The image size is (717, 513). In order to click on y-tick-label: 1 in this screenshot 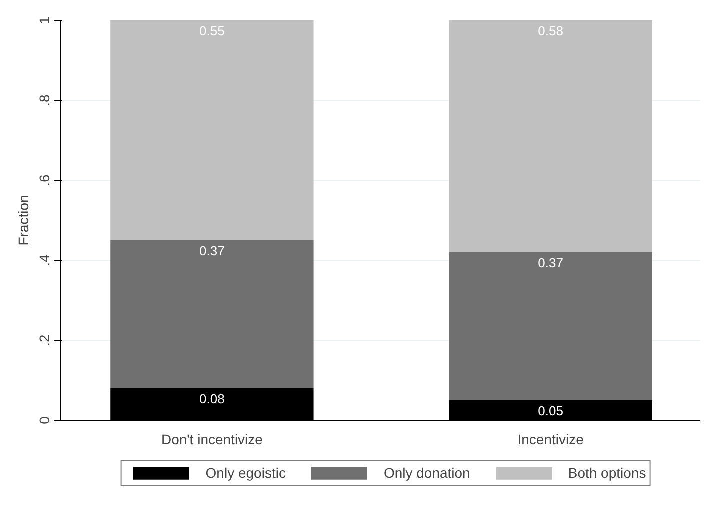, I will do `click(44, 20)`.